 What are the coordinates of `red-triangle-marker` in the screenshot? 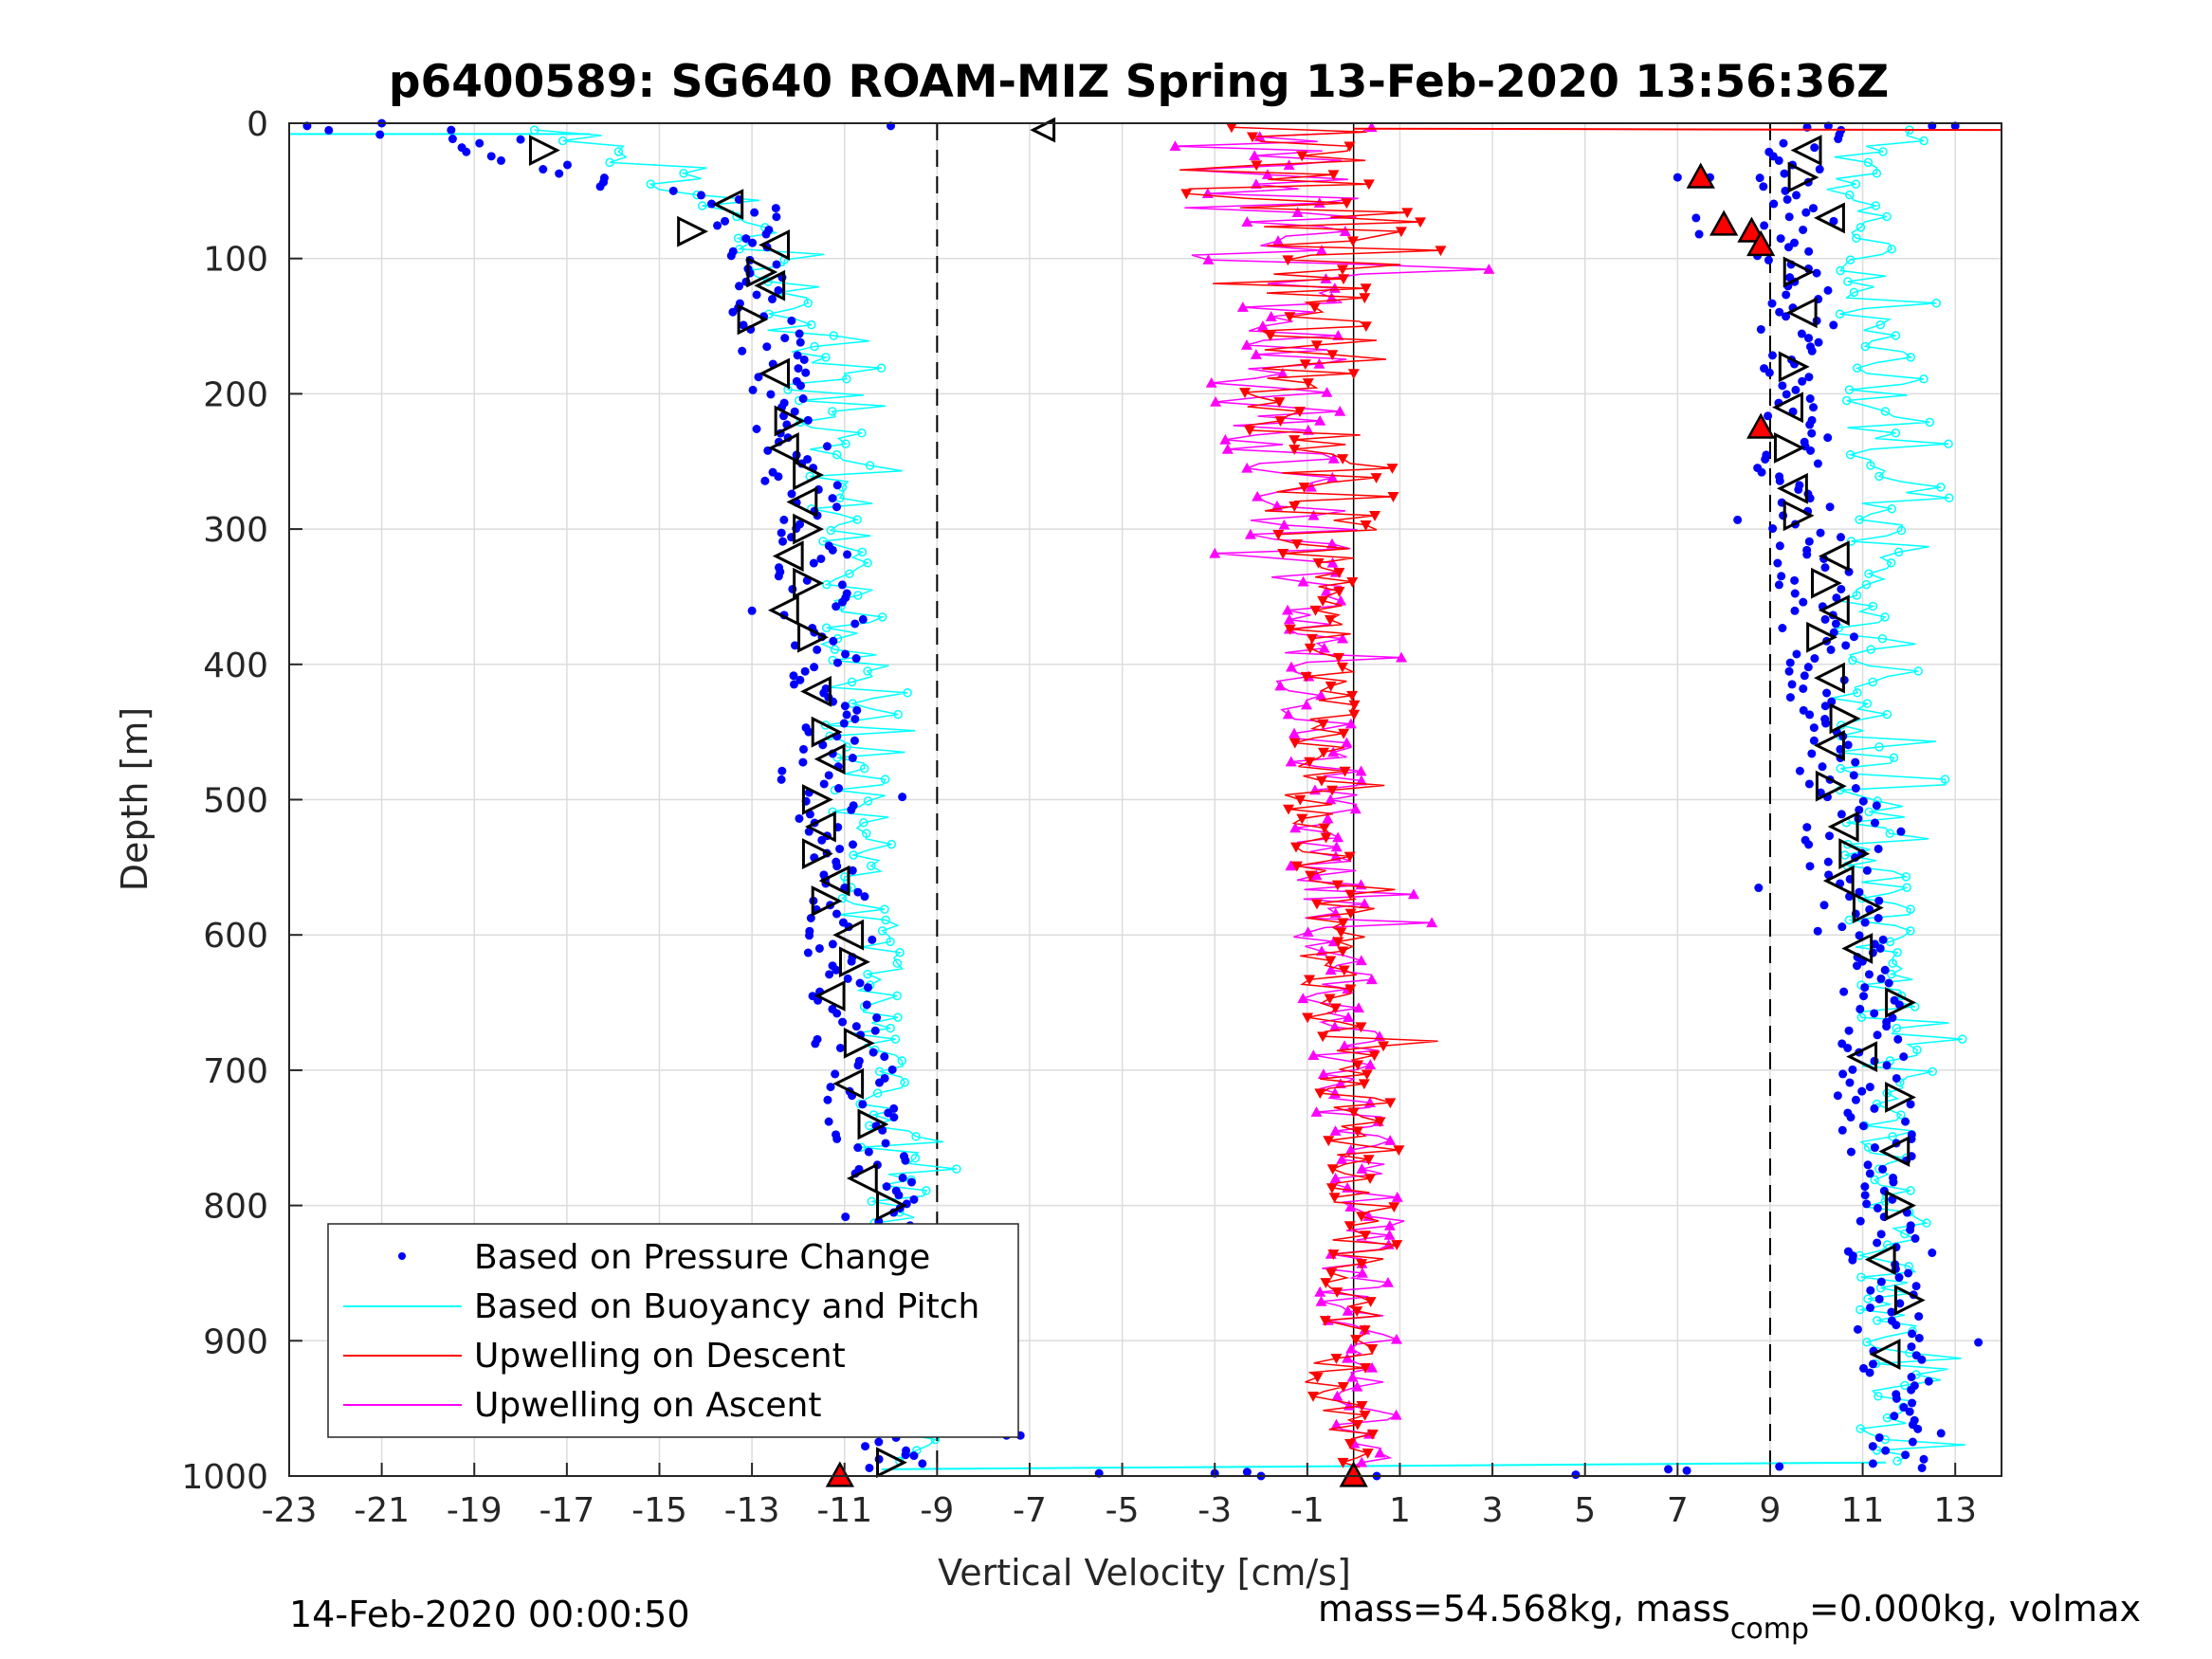 It's located at (1353, 1474).